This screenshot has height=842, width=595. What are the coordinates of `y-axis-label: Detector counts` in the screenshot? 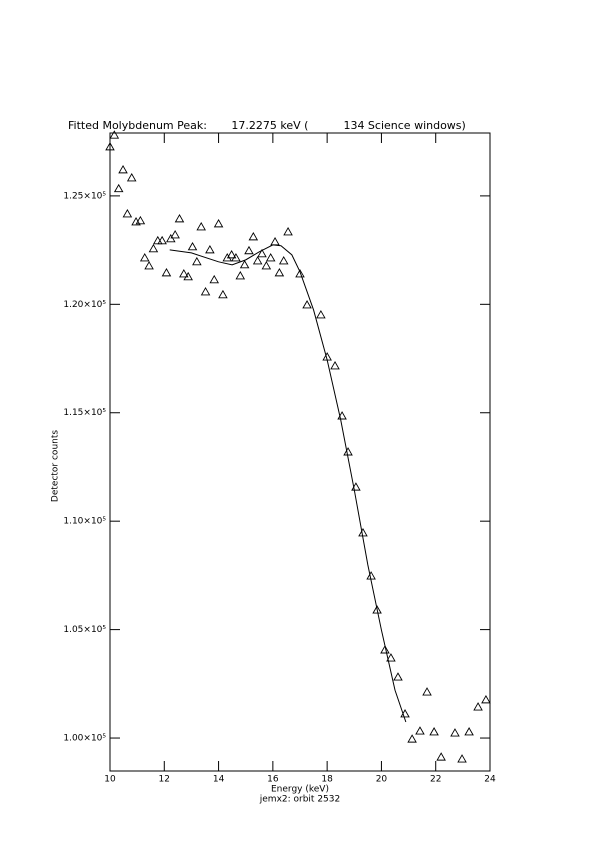 It's located at (56, 466).